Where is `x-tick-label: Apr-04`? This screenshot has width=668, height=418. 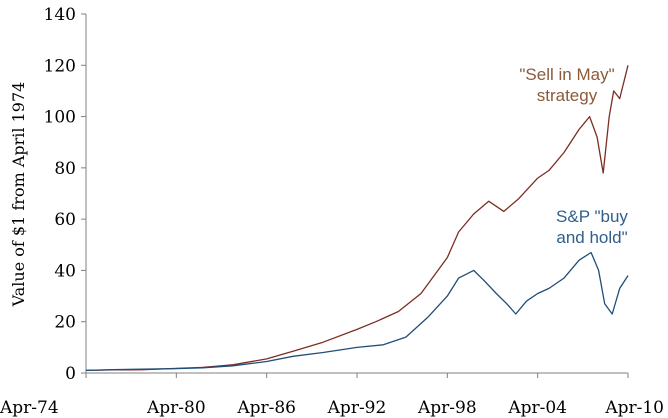
x-tick-label: Apr-04 is located at coordinates (537, 408).